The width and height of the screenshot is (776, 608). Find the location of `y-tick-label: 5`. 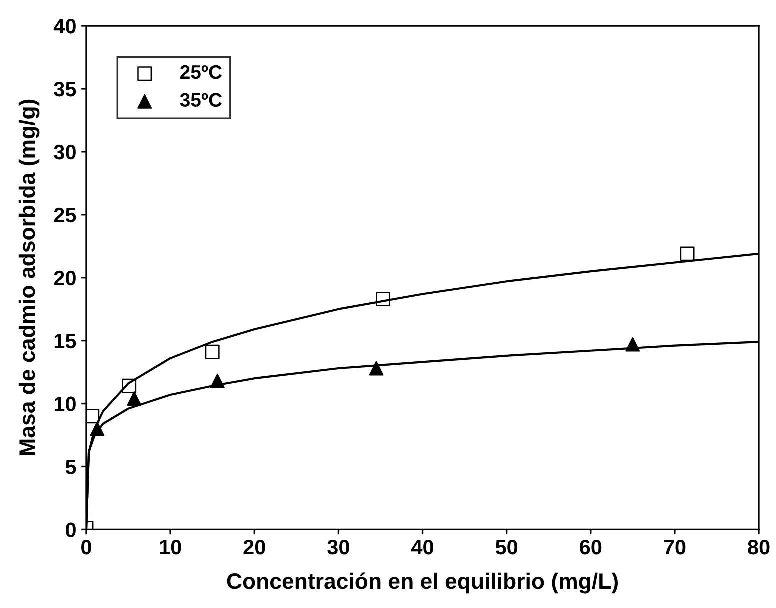

y-tick-label: 5 is located at coordinates (71, 467).